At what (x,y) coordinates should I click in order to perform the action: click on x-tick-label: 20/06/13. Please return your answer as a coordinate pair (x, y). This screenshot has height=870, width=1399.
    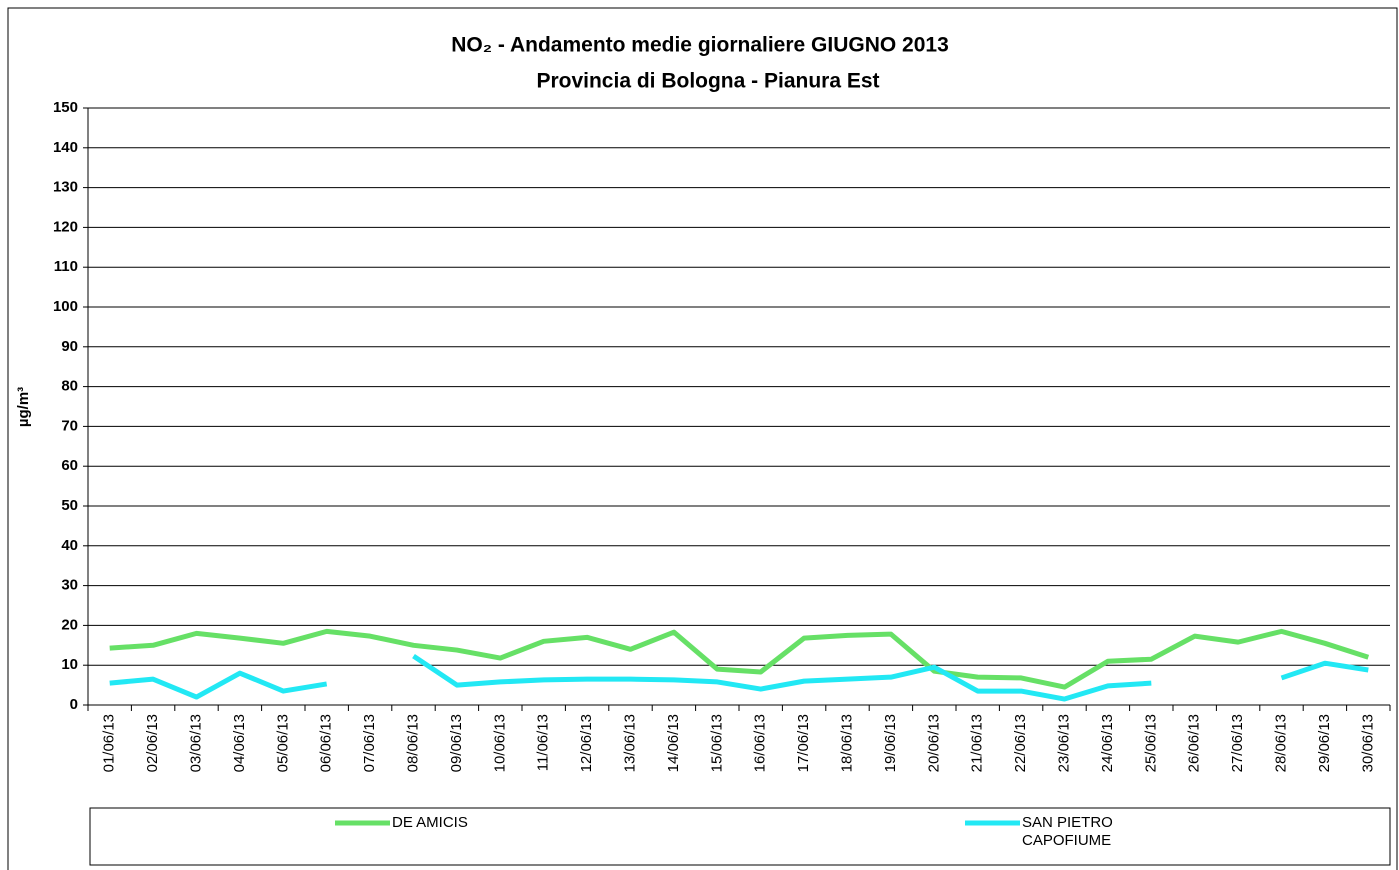
    Looking at the image, I should click on (933, 743).